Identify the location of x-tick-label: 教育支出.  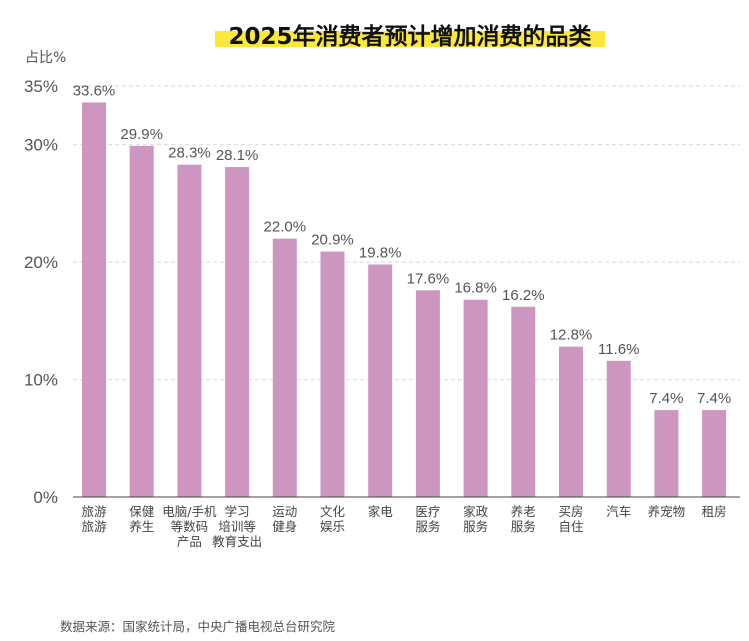
(237, 541).